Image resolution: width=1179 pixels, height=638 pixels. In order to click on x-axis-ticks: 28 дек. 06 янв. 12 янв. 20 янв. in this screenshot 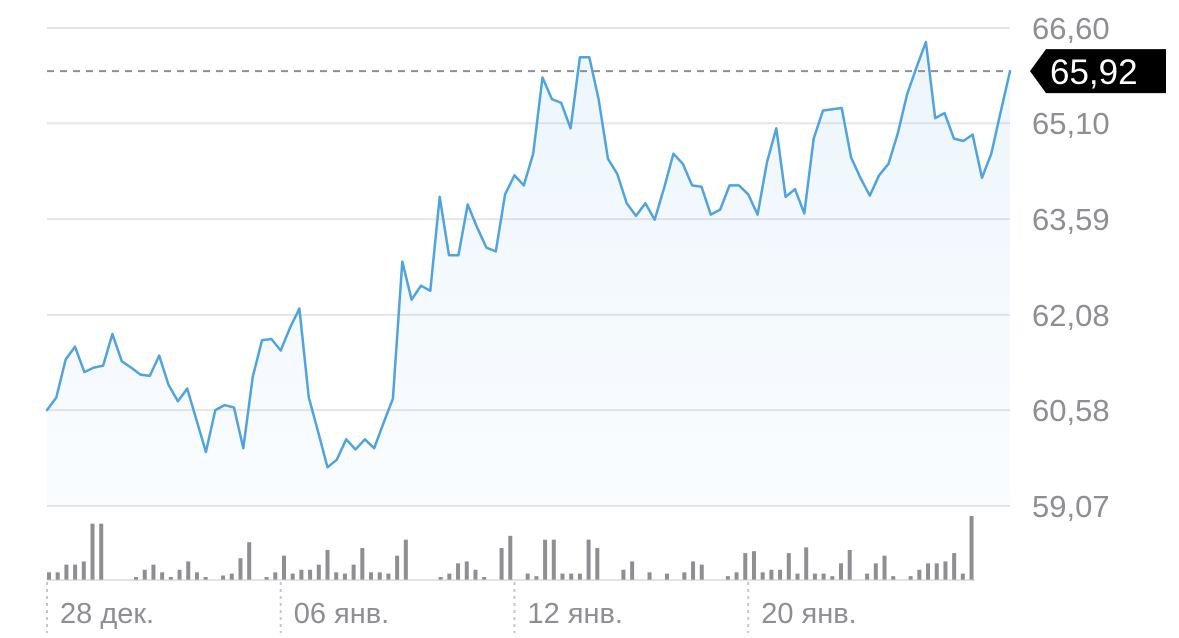, I will do `click(451, 607)`.